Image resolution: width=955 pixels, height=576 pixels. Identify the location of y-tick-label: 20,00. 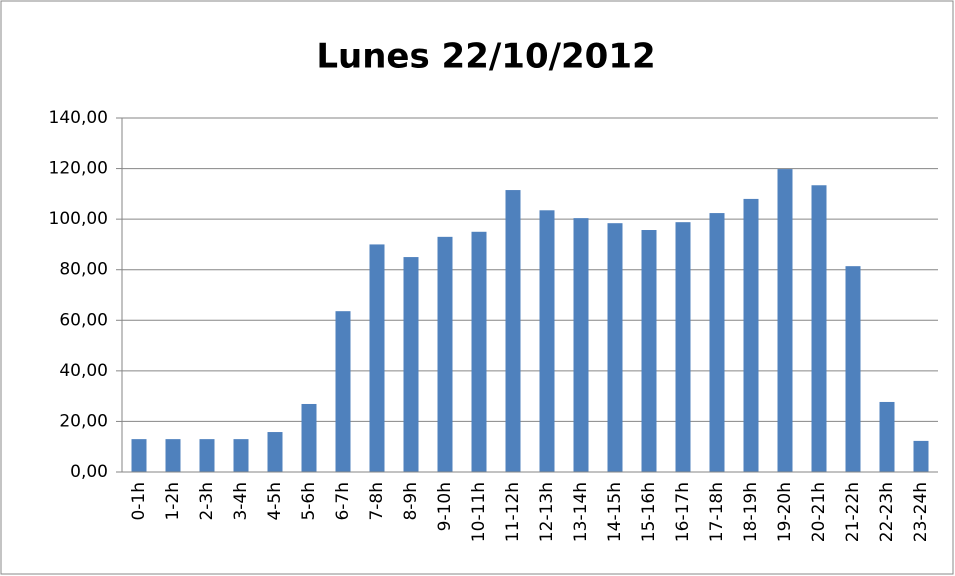
(83, 421).